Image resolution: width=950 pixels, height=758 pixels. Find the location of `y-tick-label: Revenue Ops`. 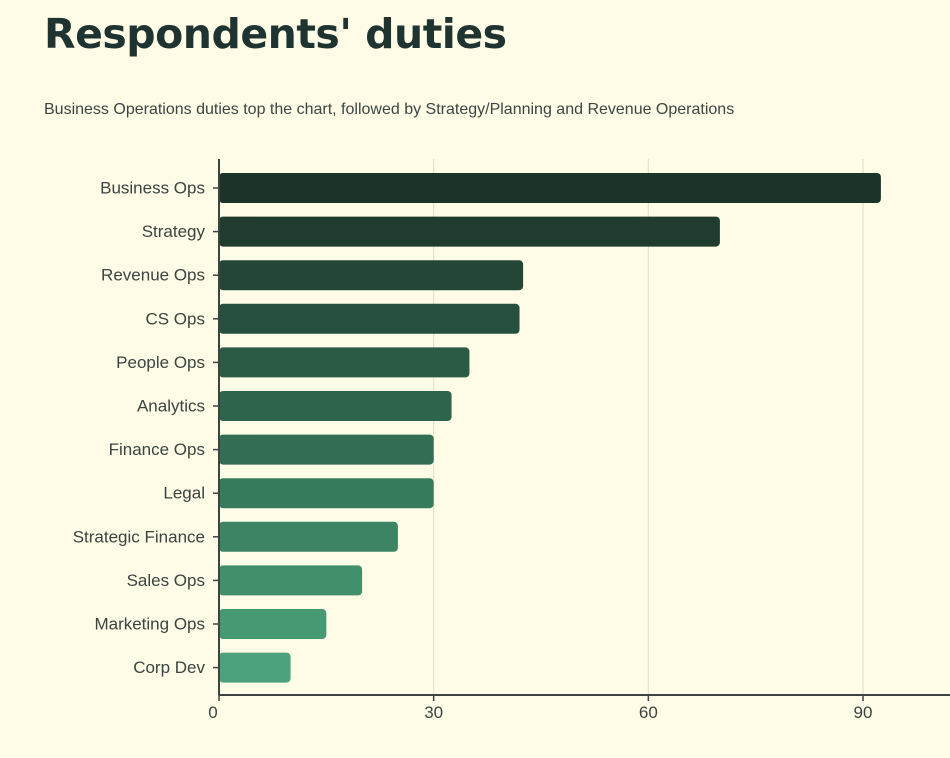

y-tick-label: Revenue Ops is located at coordinates (153, 275).